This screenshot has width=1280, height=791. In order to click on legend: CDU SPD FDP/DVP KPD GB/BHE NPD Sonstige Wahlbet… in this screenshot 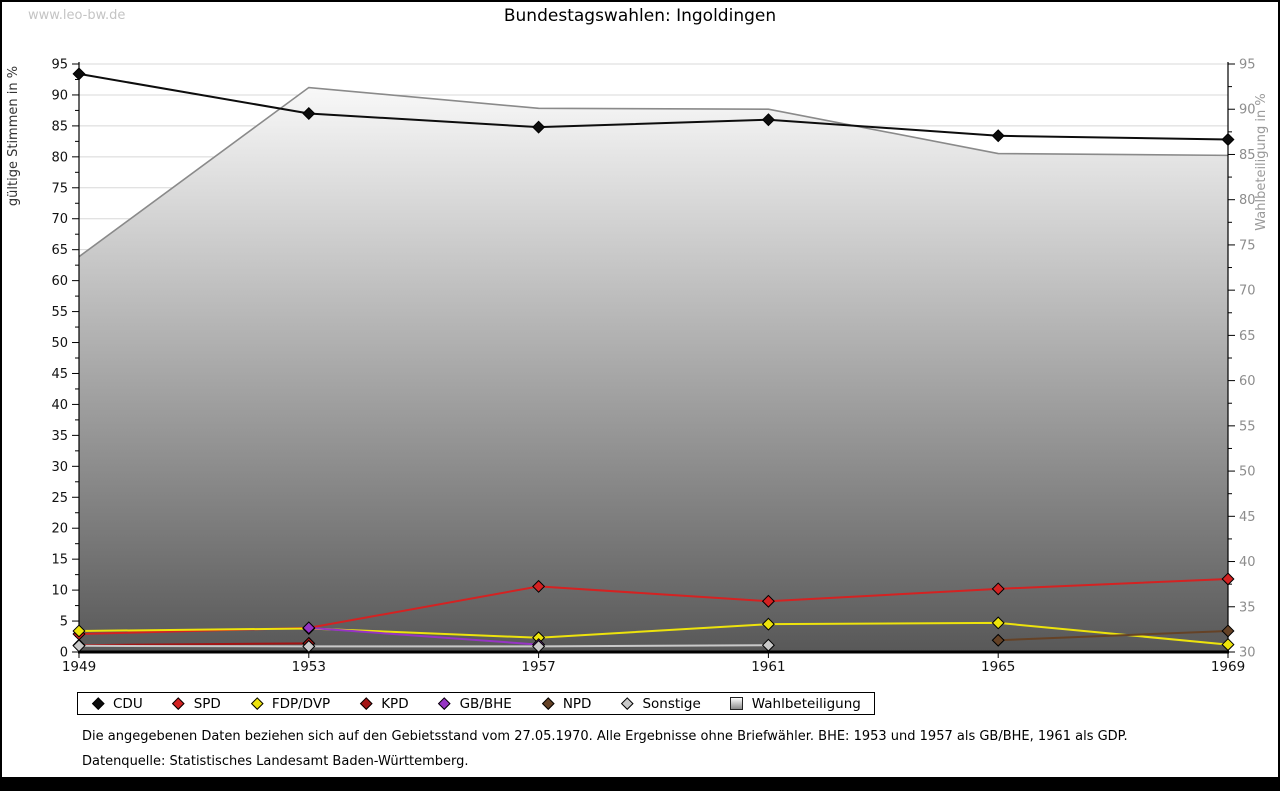, I will do `click(476, 703)`.